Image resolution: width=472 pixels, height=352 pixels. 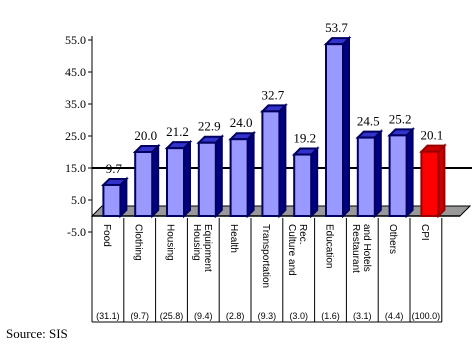 What do you see at coordinates (114, 168) in the screenshot?
I see `data-label: 9.7` at bounding box center [114, 168].